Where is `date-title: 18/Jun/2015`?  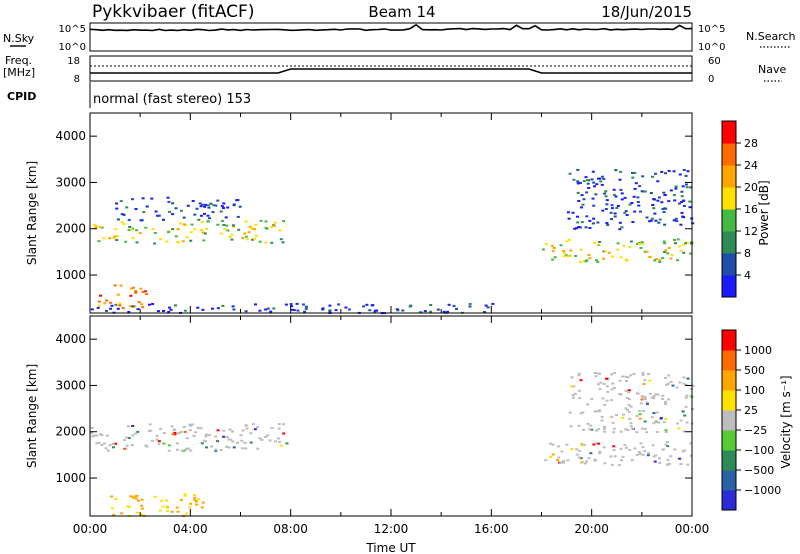
date-title: 18/Jun/2015 is located at coordinates (646, 12).